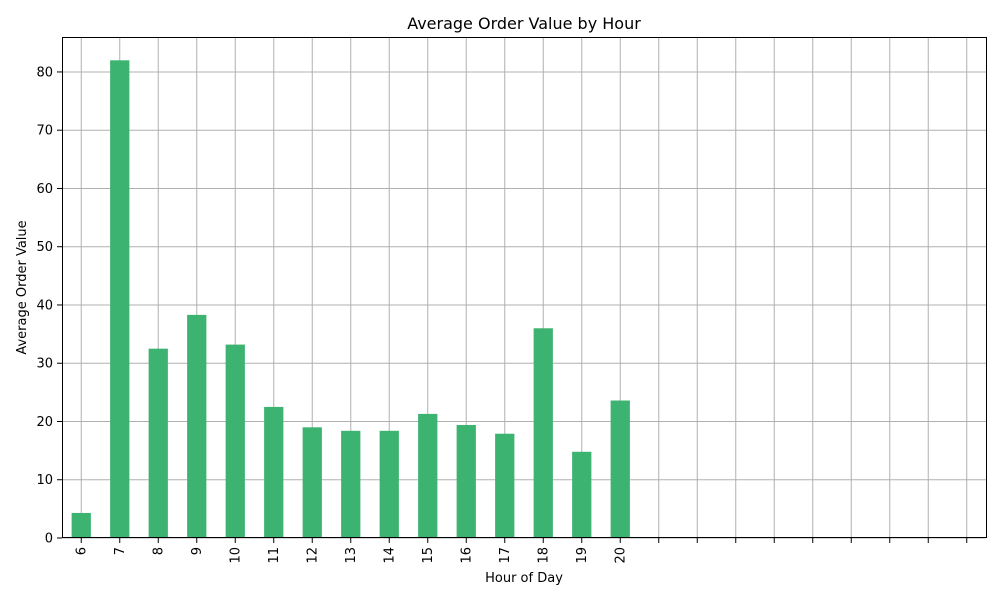 Image resolution: width=1000 pixels, height=600 pixels. I want to click on x-tick-label: 12, so click(312, 555).